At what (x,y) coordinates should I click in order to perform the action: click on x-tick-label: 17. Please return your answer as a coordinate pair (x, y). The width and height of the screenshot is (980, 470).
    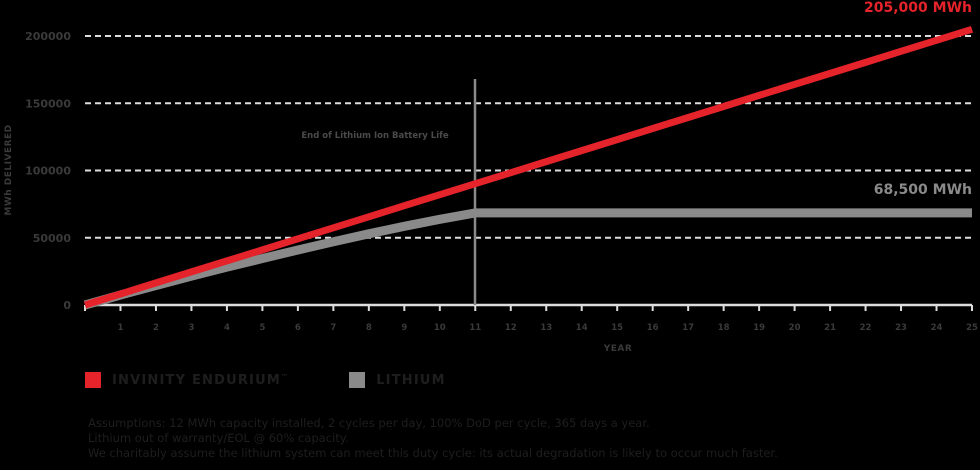
    Looking at the image, I should click on (688, 328).